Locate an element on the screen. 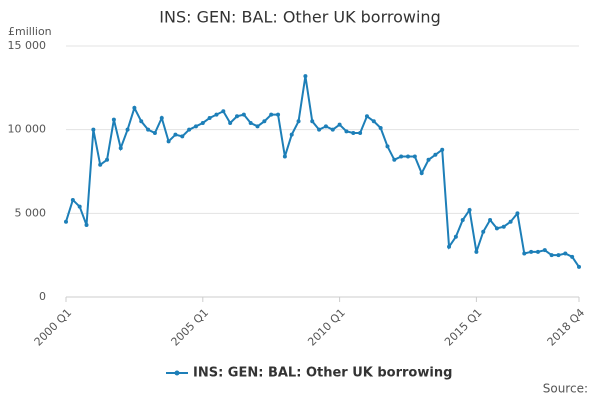  chart-title: INS: GEN: BAL: Other UK borrowing is located at coordinates (299, 17).